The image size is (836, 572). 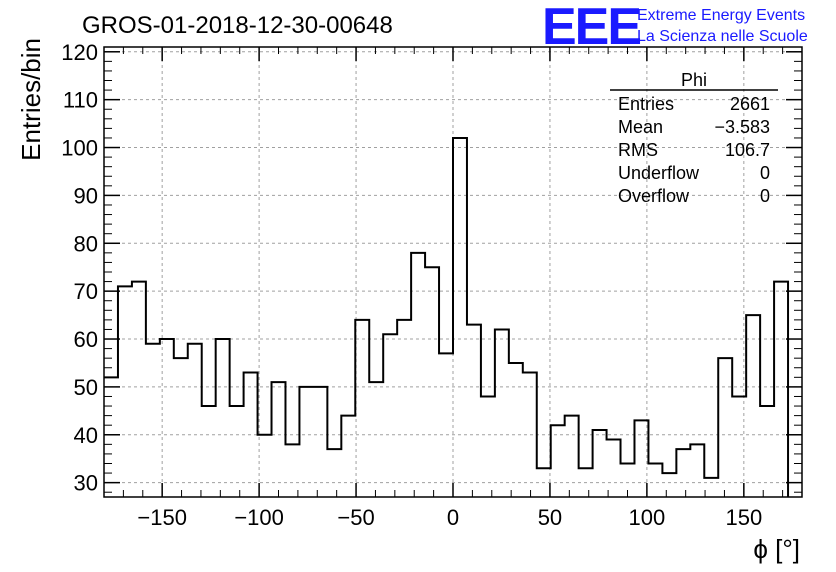 I want to click on x-tick-label: −50, so click(x=355, y=517).